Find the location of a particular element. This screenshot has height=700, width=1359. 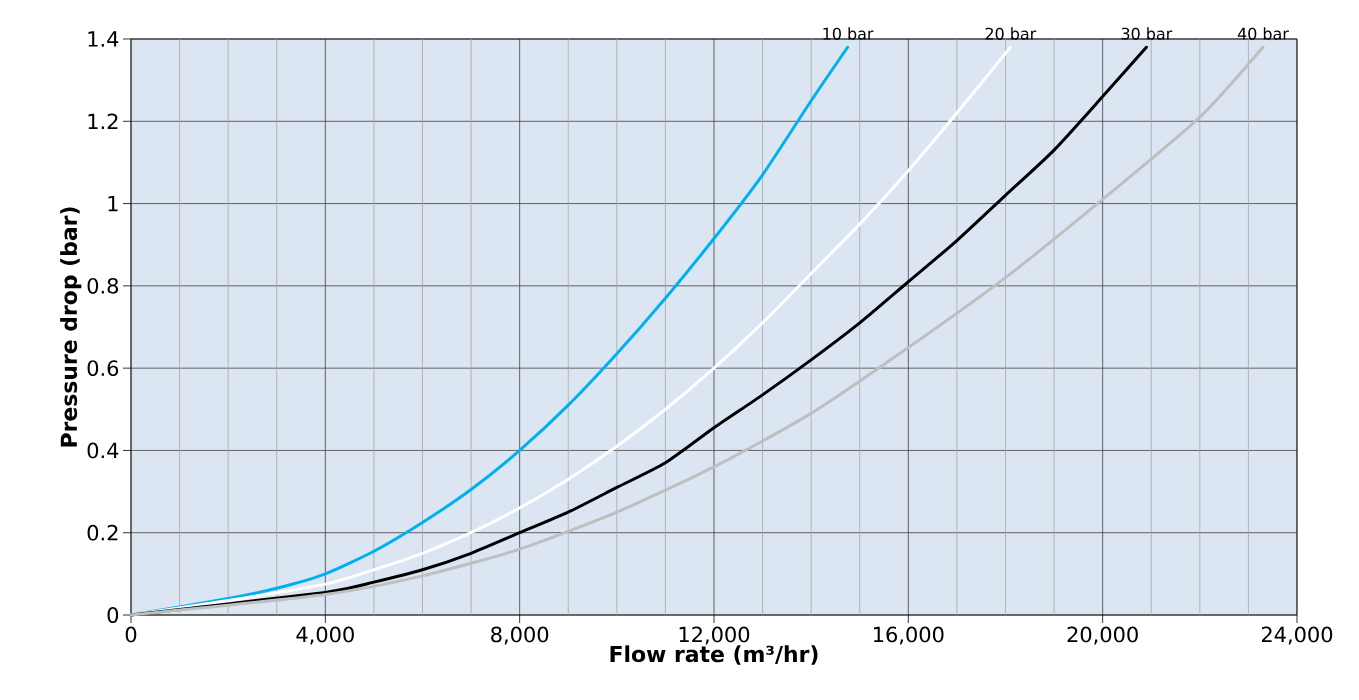

y-tick-label: 1 is located at coordinates (113, 203).